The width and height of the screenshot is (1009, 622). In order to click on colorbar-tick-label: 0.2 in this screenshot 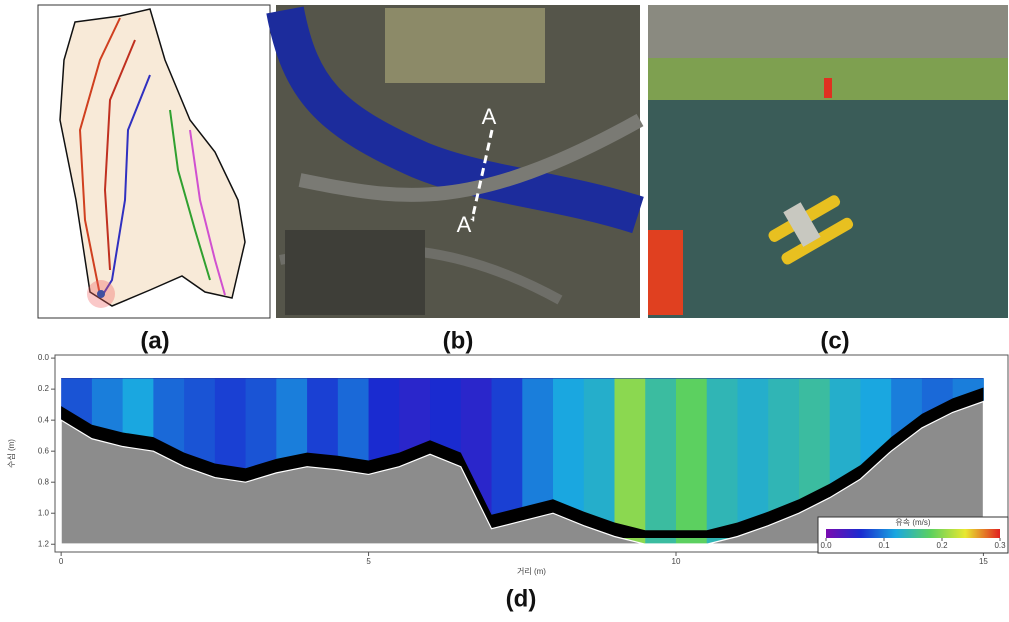, I will do `click(942, 545)`.